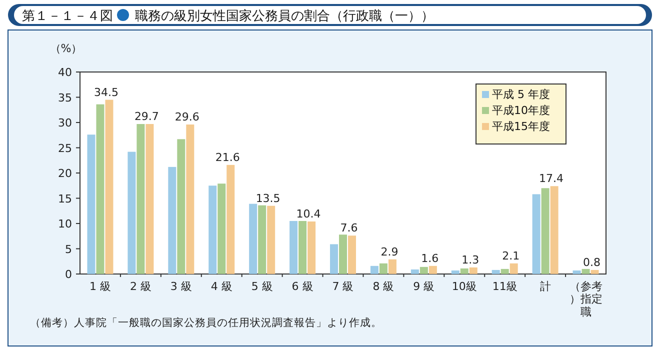 This screenshot has height=352, width=660. What do you see at coordinates (65, 148) in the screenshot?
I see `y-tick-label: 25` at bounding box center [65, 148].